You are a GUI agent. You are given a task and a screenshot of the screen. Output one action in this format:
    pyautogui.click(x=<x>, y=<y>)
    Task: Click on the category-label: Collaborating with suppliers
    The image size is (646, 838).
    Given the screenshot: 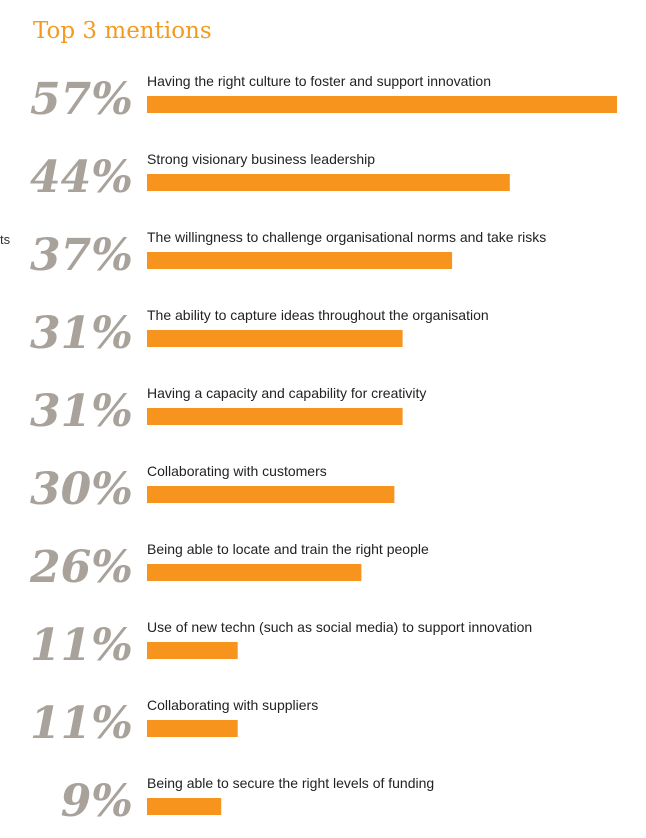 What is the action you would take?
    pyautogui.click(x=232, y=705)
    